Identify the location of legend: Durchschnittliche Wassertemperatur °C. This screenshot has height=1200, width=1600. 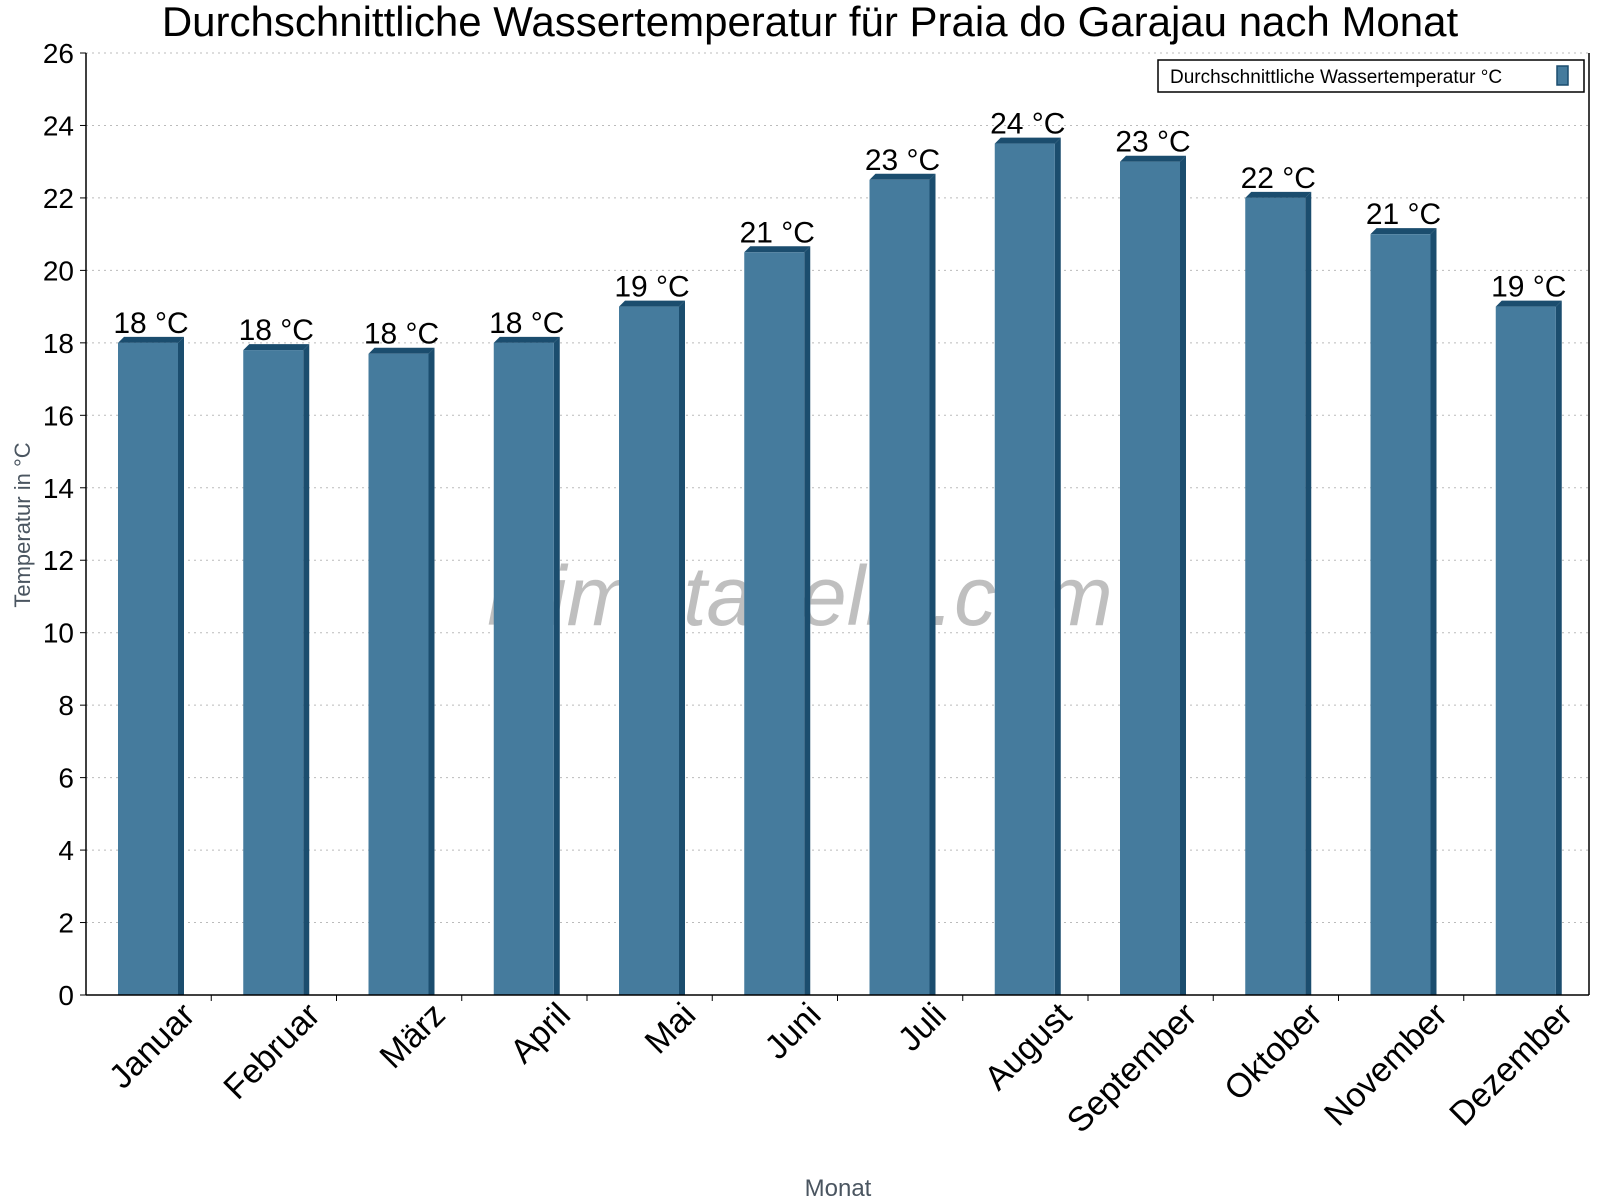
(1371, 76).